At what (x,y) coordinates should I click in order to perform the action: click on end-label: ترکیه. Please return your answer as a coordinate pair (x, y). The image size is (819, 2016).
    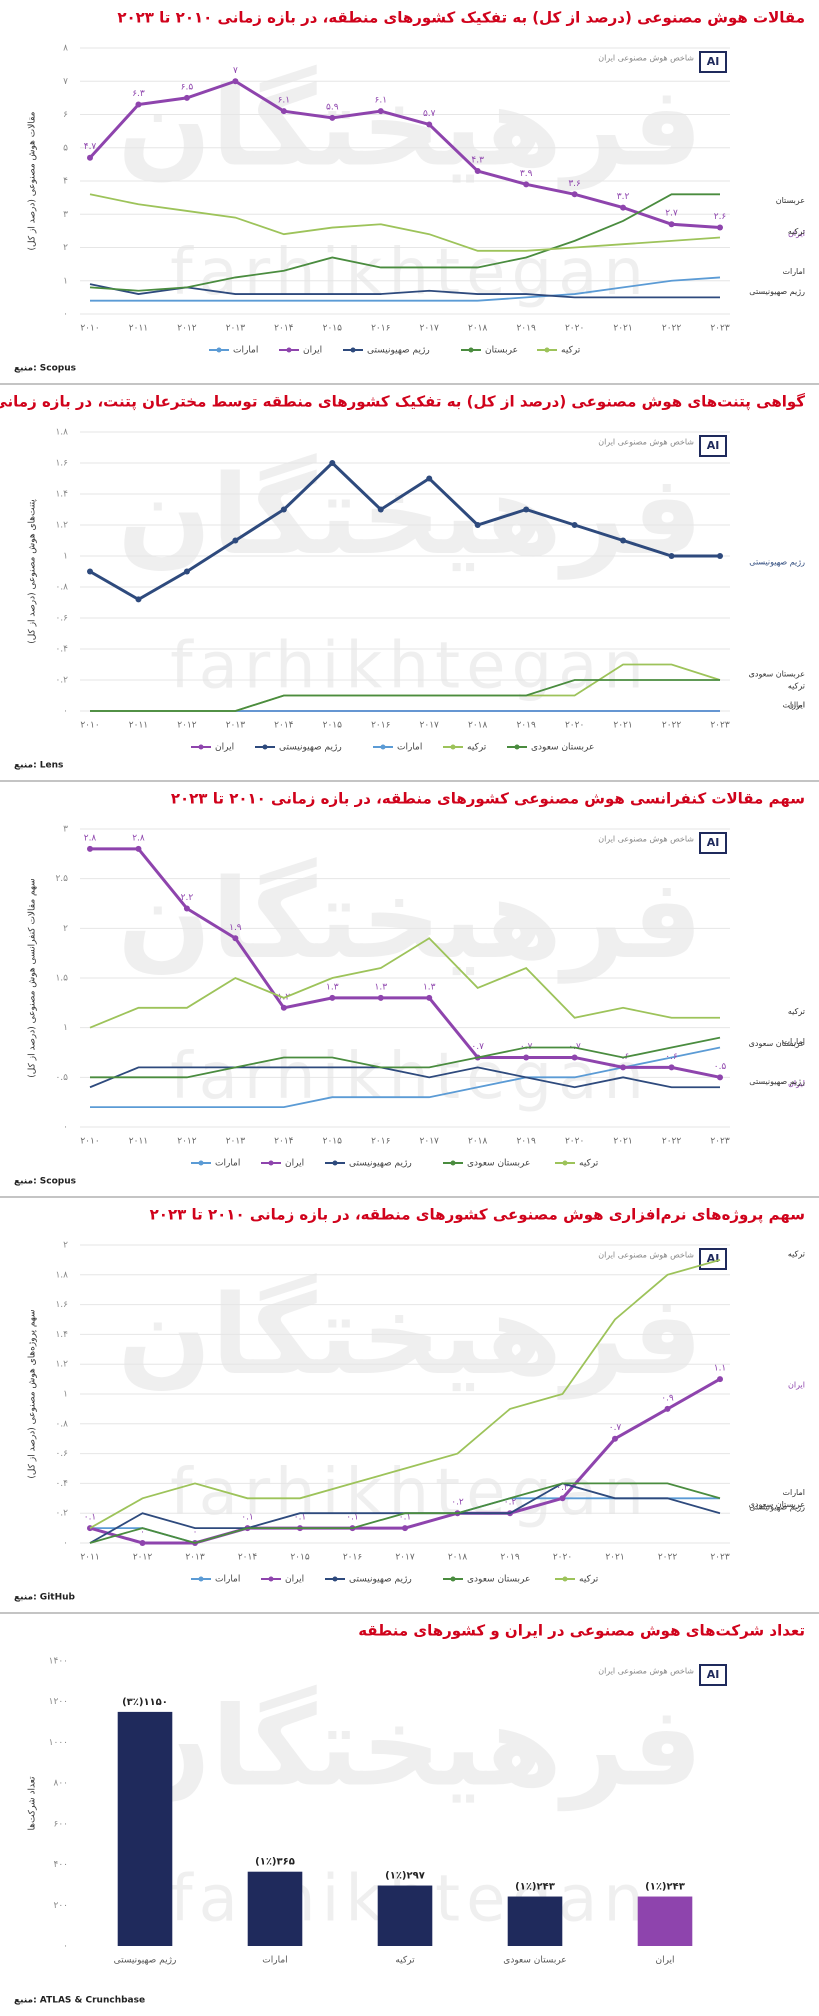
    Looking at the image, I should click on (796, 686).